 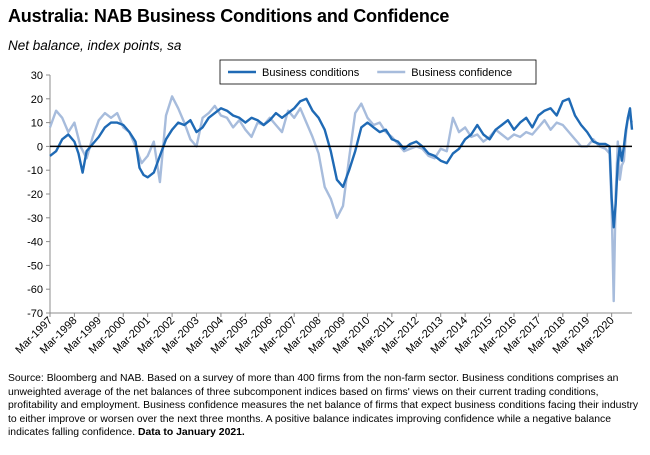 I want to click on y-tick-label: -30, so click(x=35, y=219).